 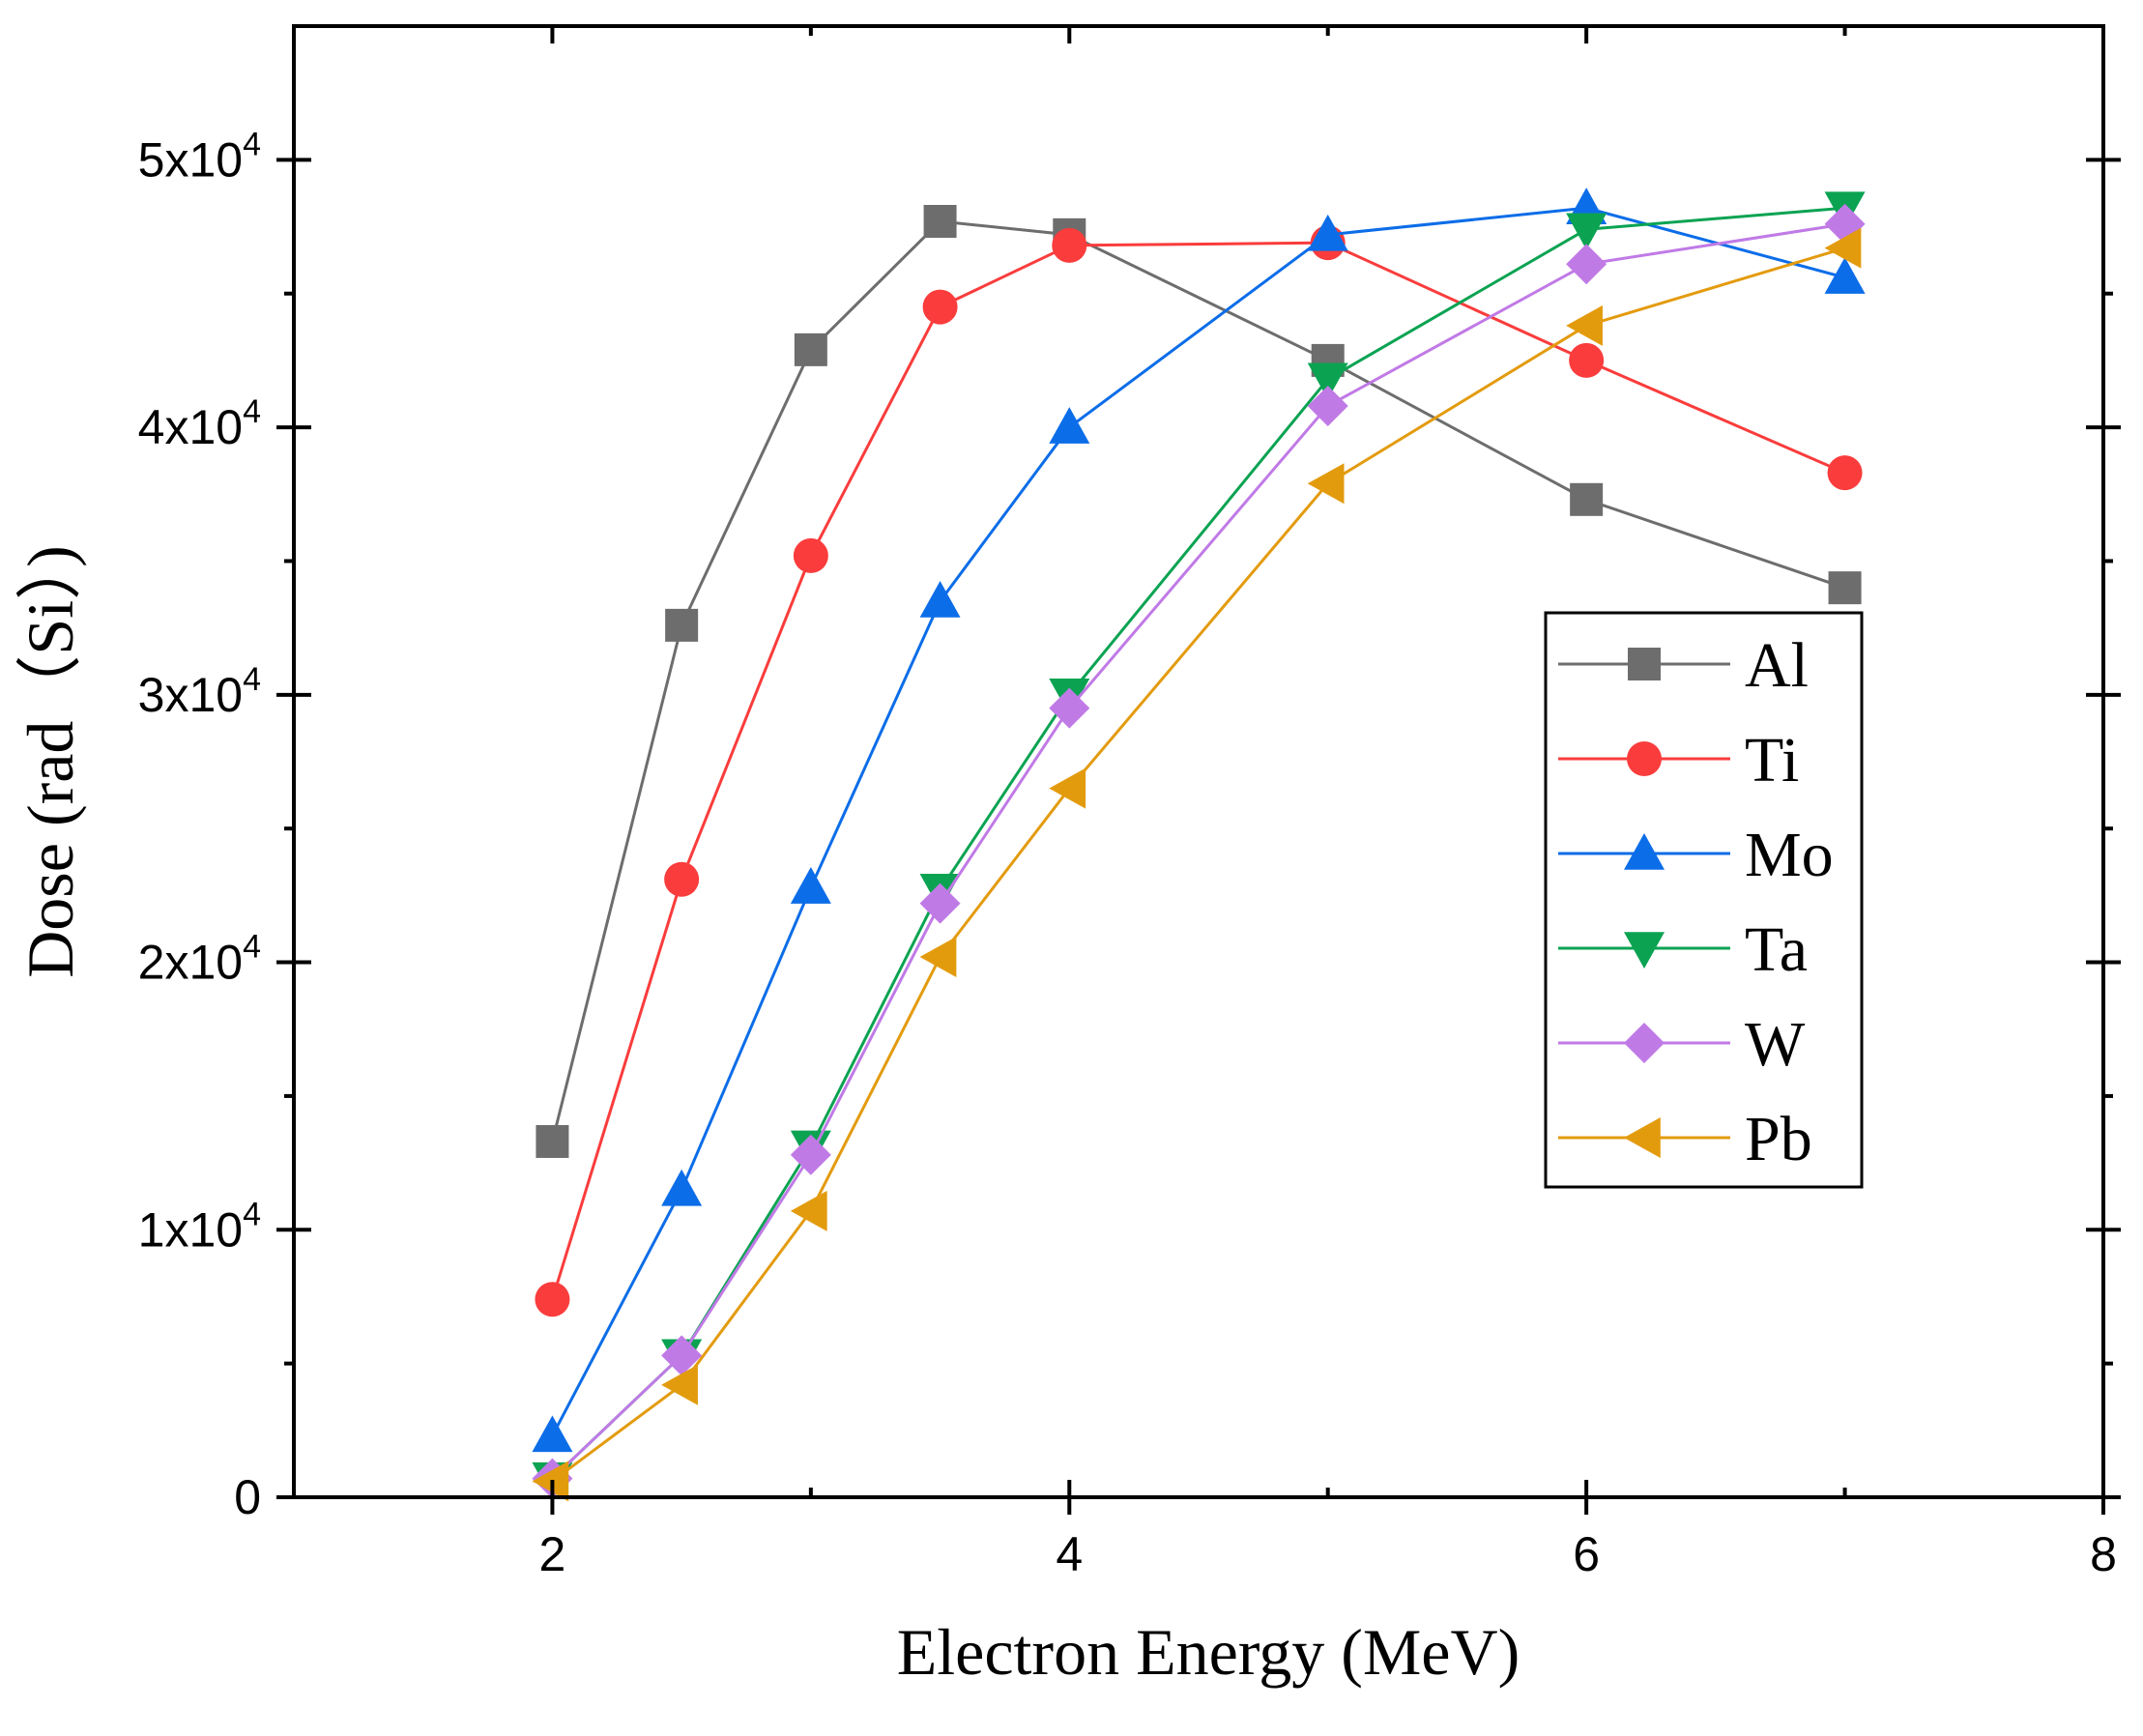 What do you see at coordinates (1778, 1139) in the screenshot?
I see `legend-label-pb: Pb` at bounding box center [1778, 1139].